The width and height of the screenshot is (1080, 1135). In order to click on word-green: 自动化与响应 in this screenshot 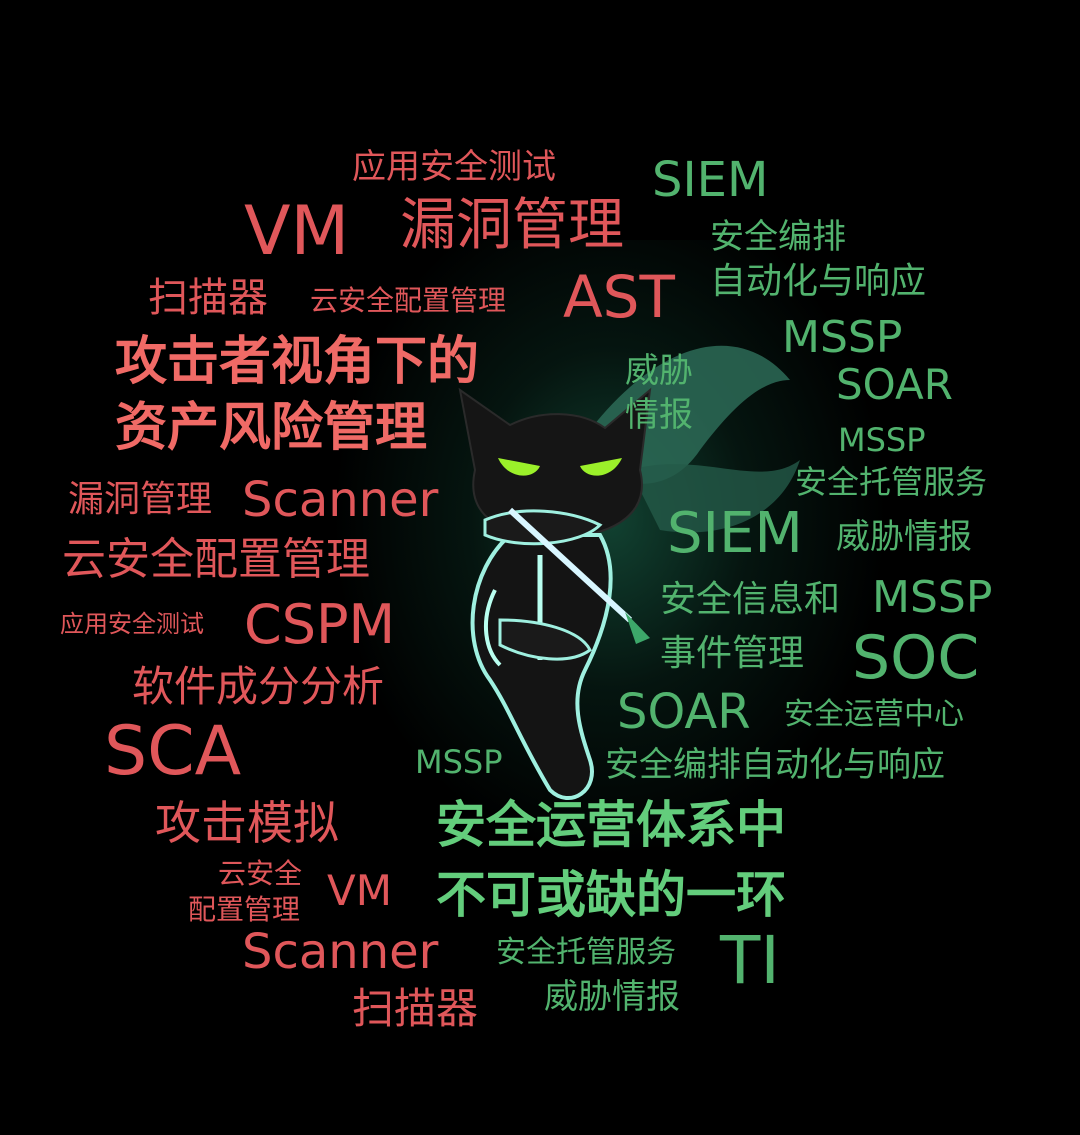, I will do `click(818, 281)`.